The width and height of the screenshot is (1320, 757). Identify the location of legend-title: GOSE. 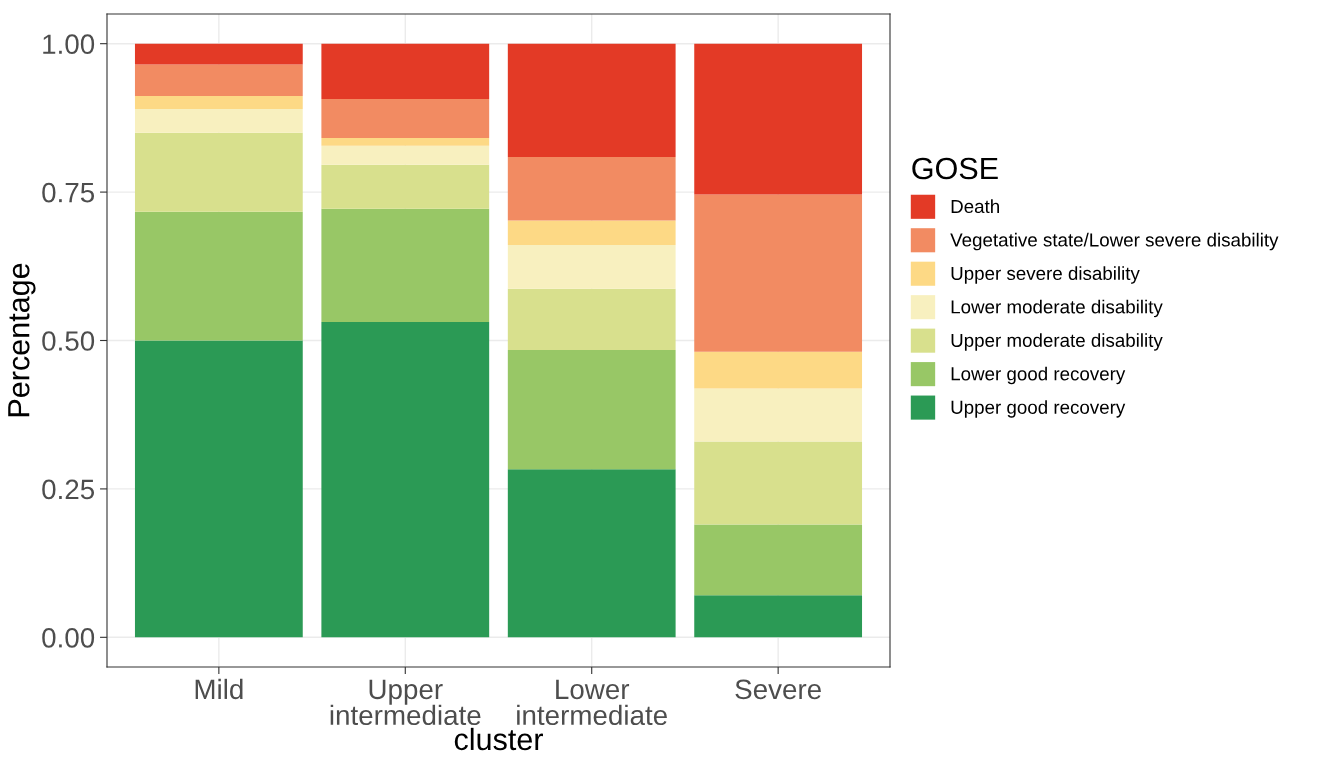
(955, 168).